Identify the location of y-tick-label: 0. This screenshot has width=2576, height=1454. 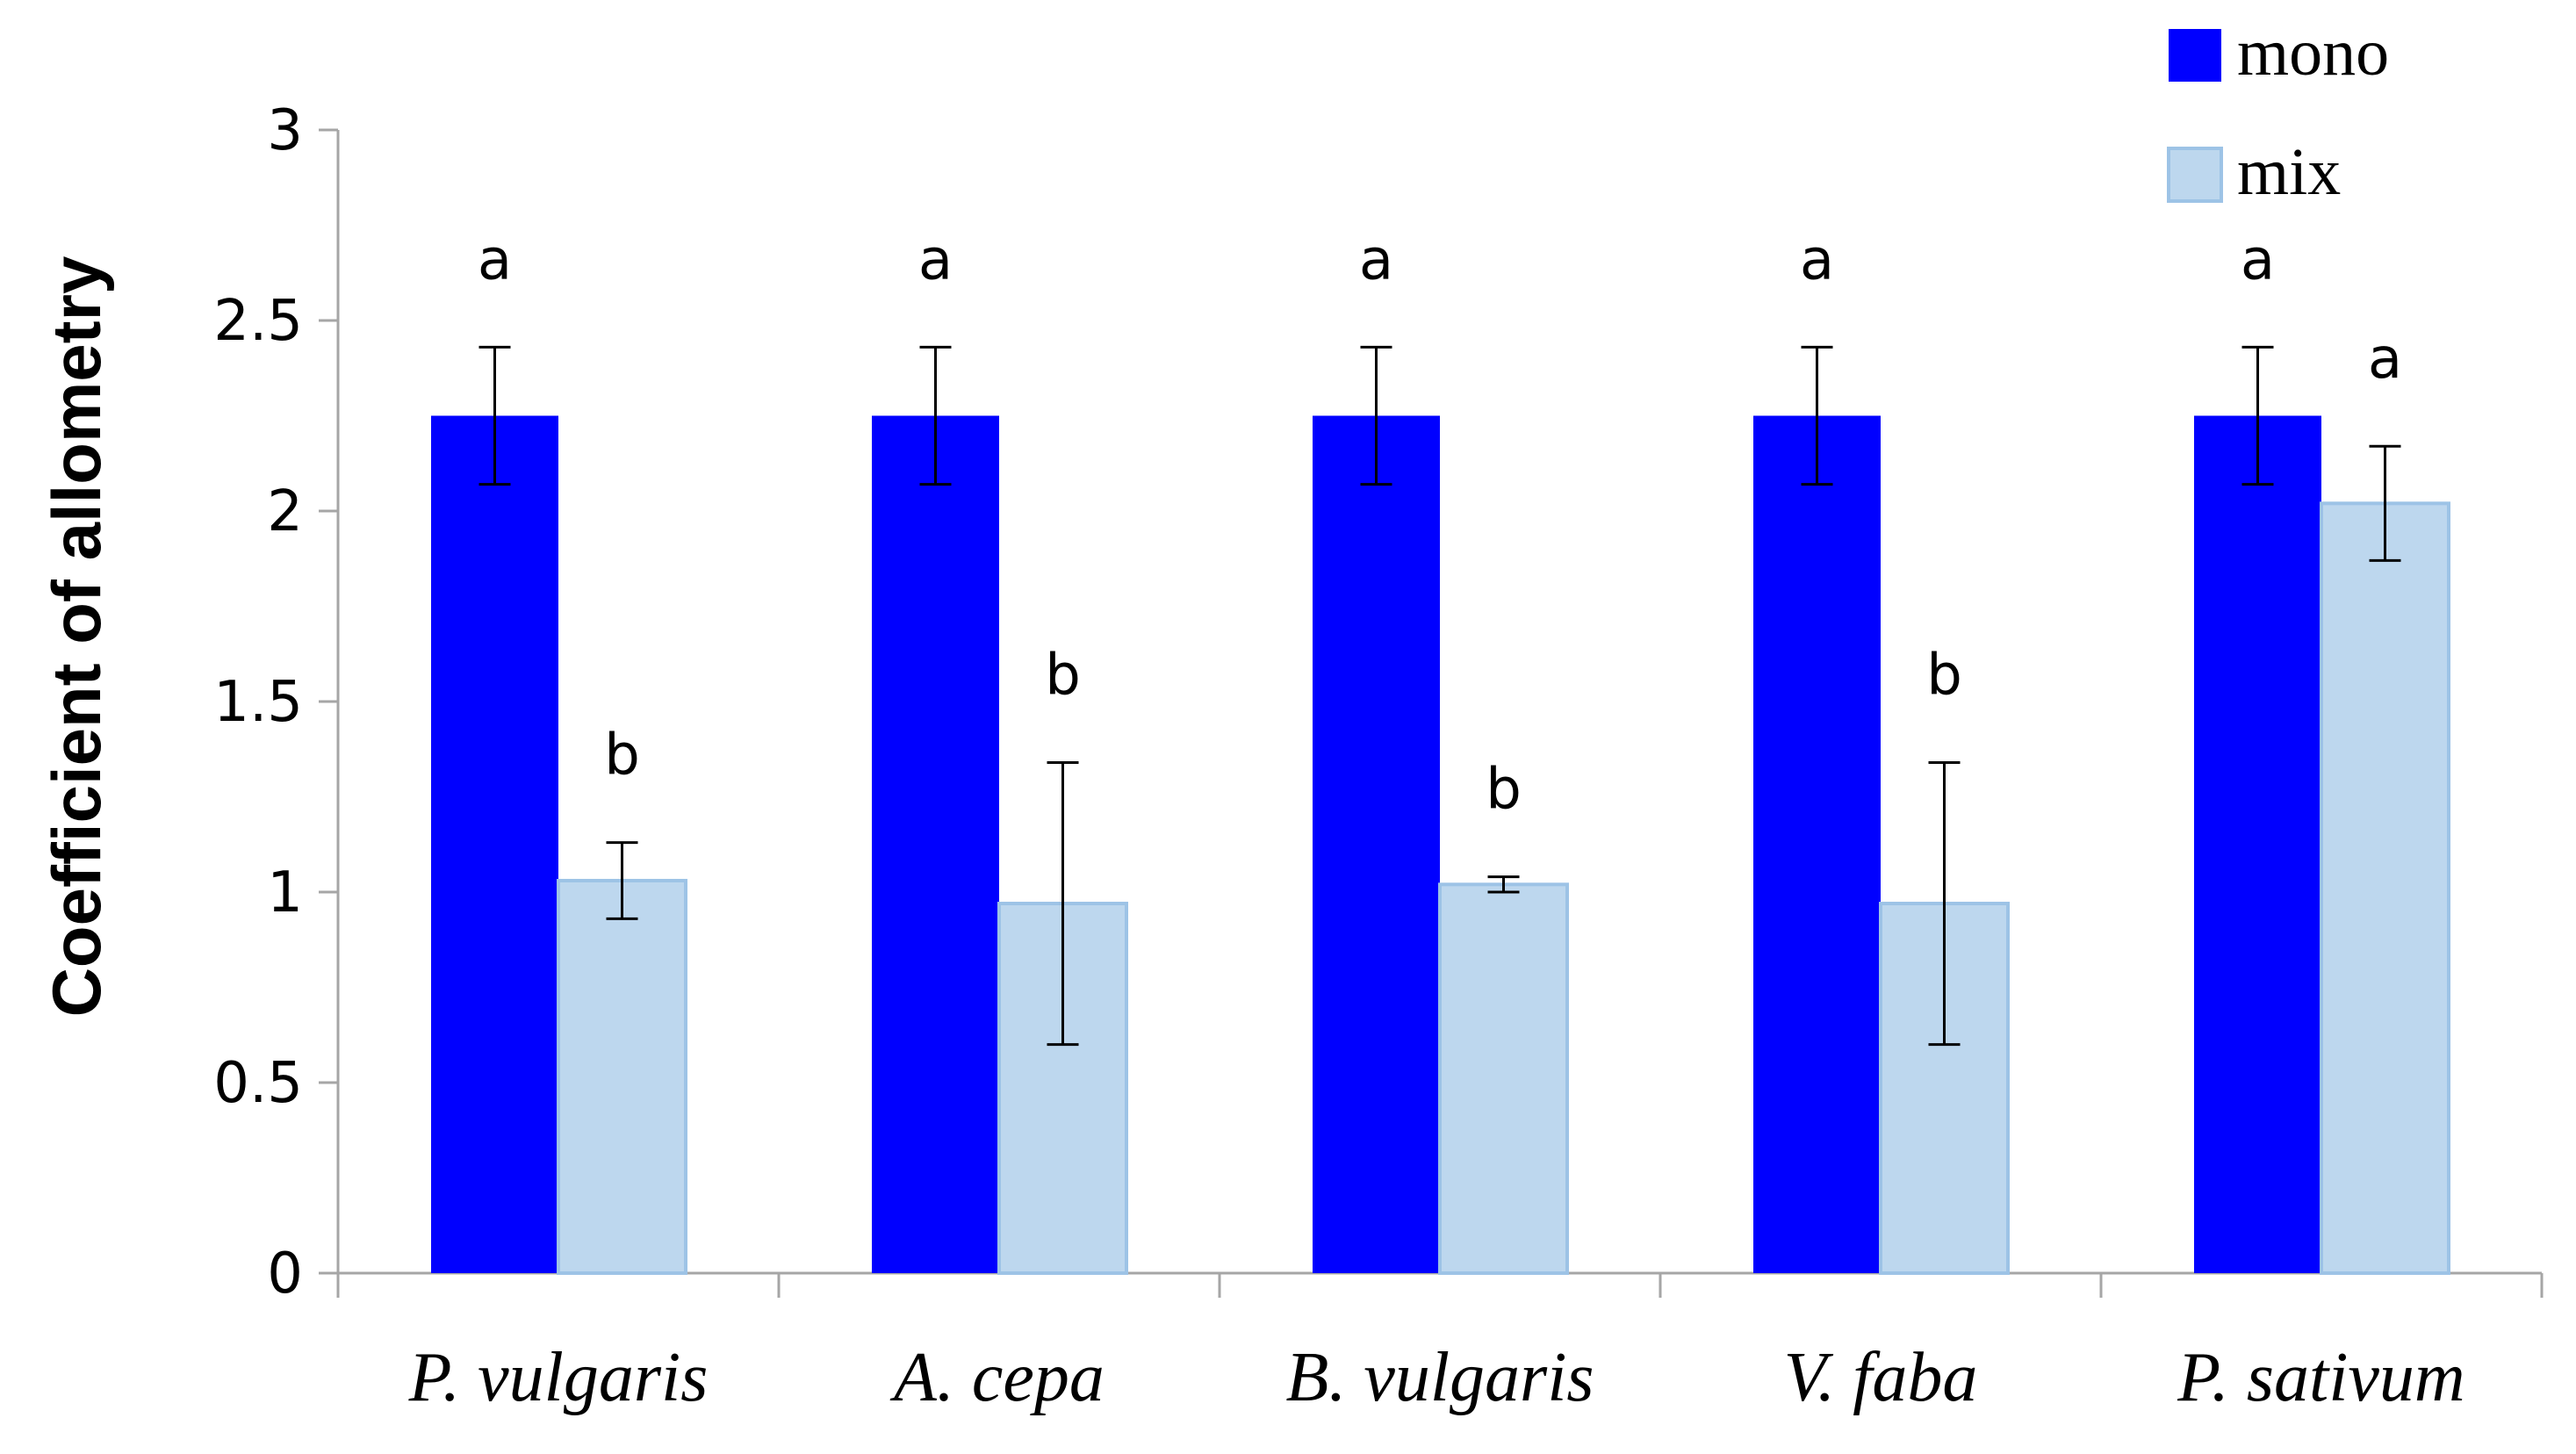
(285, 1274).